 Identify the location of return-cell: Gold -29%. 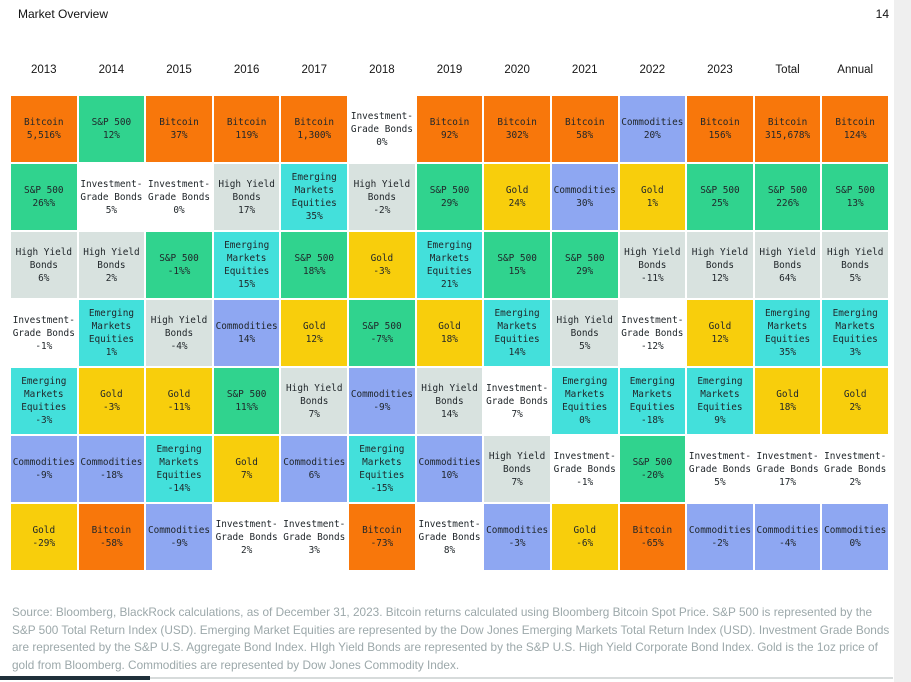
(44, 537).